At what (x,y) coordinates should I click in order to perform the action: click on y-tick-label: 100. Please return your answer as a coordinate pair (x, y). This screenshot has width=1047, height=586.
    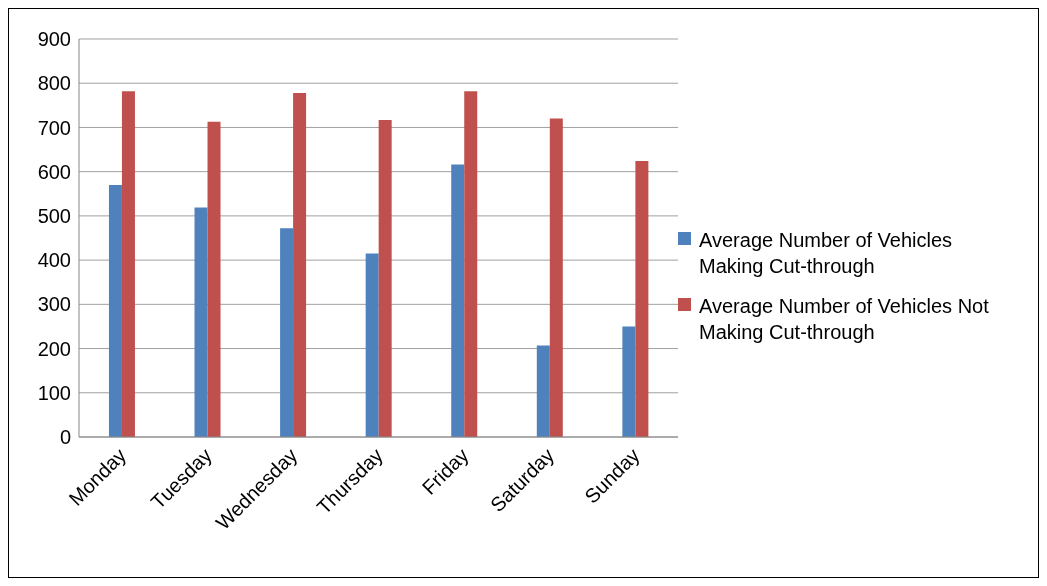
    Looking at the image, I should click on (54, 392).